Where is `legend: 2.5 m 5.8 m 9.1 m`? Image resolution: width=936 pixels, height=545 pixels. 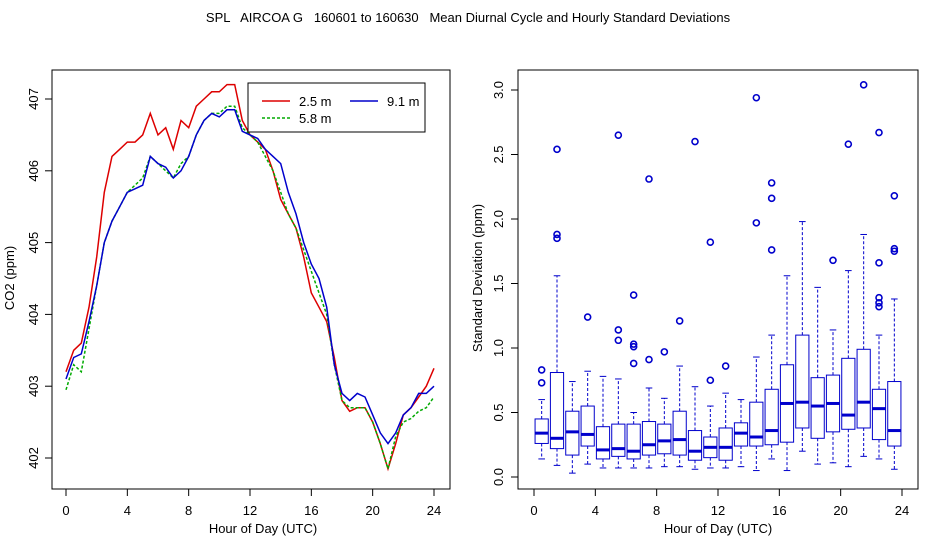 legend: 2.5 m 5.8 m 9.1 m is located at coordinates (336, 107).